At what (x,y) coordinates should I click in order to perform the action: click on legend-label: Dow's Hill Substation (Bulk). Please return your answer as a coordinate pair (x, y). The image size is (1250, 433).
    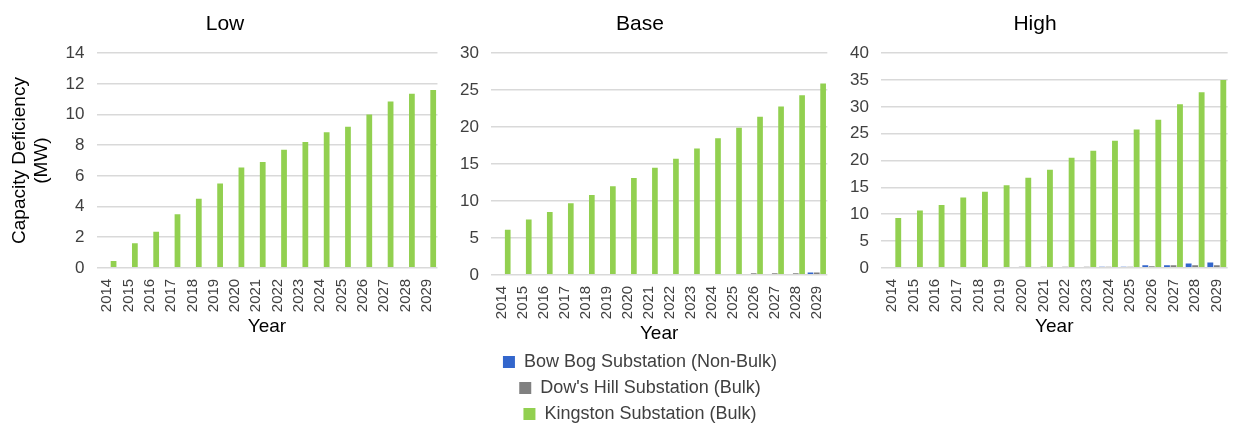
    Looking at the image, I should click on (650, 386).